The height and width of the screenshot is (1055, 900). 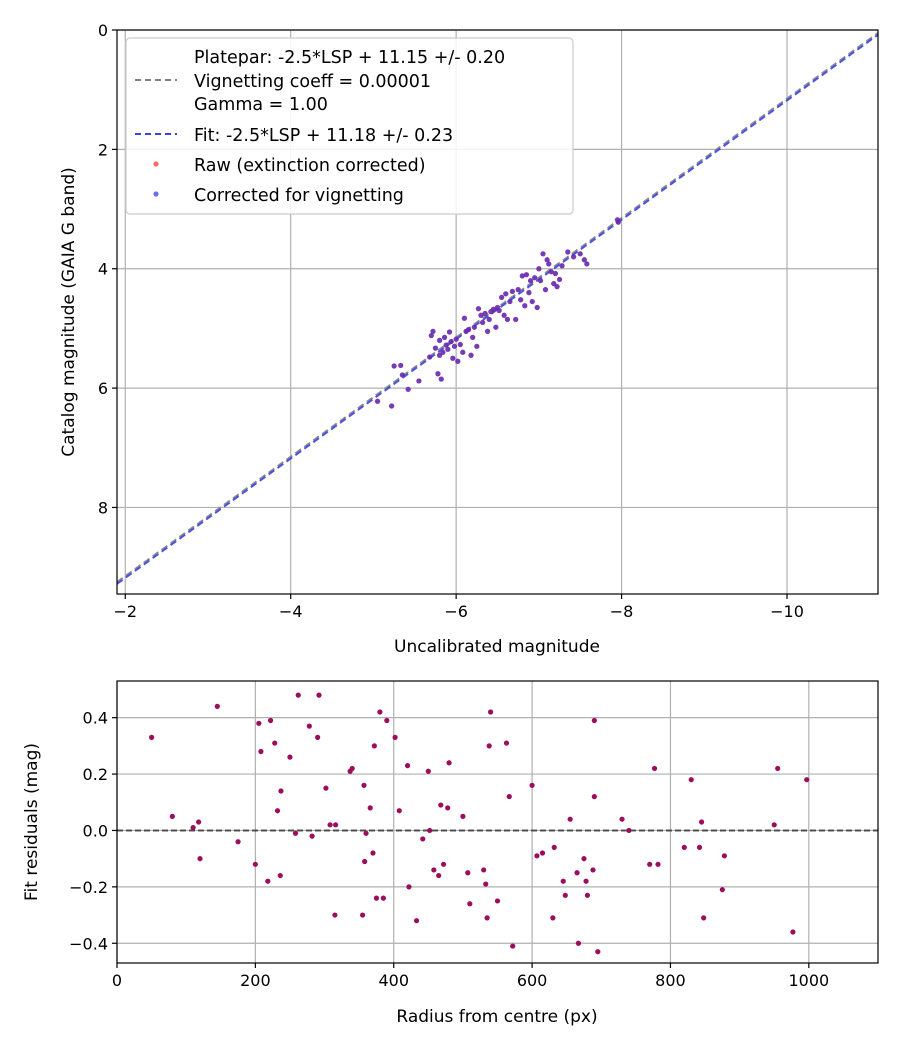 I want to click on legend-fit-text: Fit: -2.5*LSP + 11.18 +/- 0.23, so click(x=323, y=136).